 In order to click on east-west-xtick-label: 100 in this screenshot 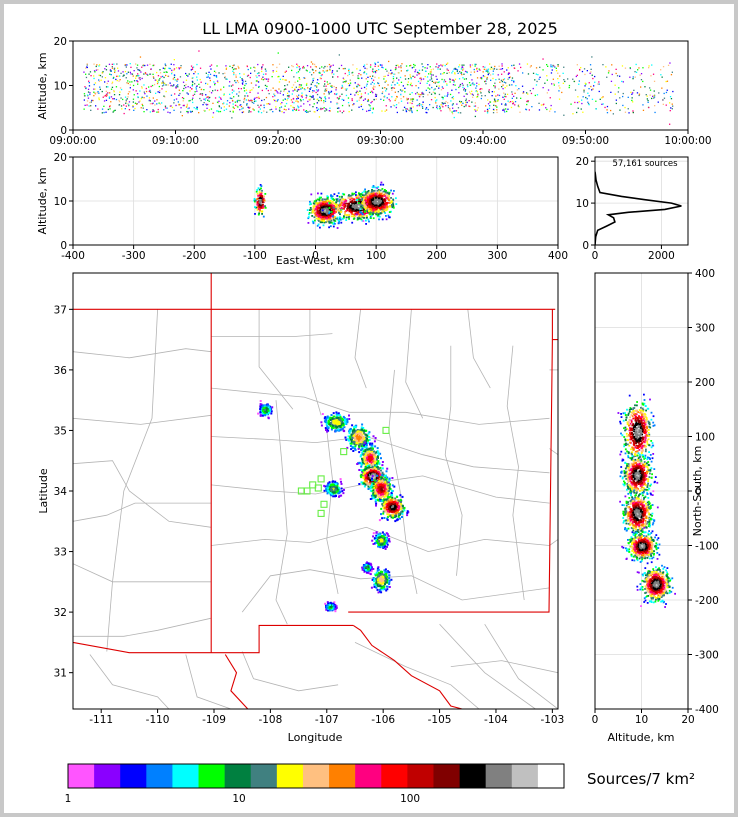, I will do `click(376, 256)`.